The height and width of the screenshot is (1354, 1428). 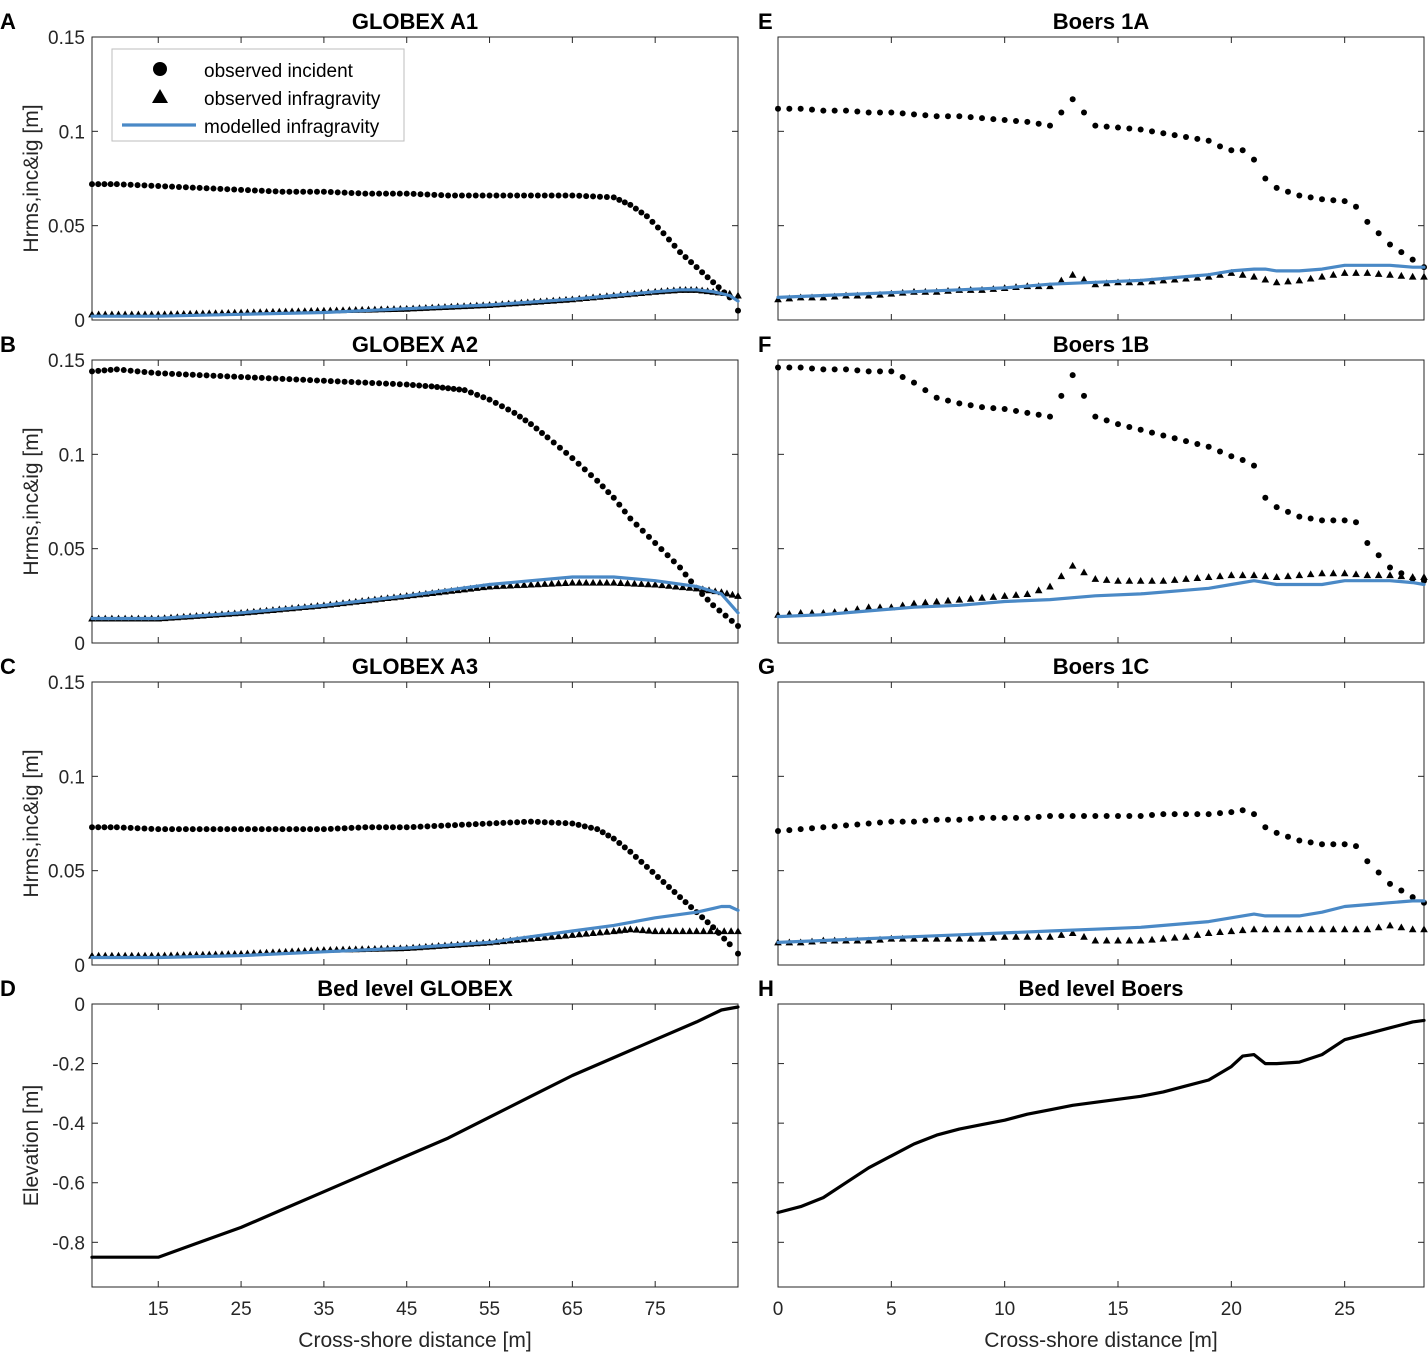 I want to click on x-tick-label: 45, so click(x=406, y=1309).